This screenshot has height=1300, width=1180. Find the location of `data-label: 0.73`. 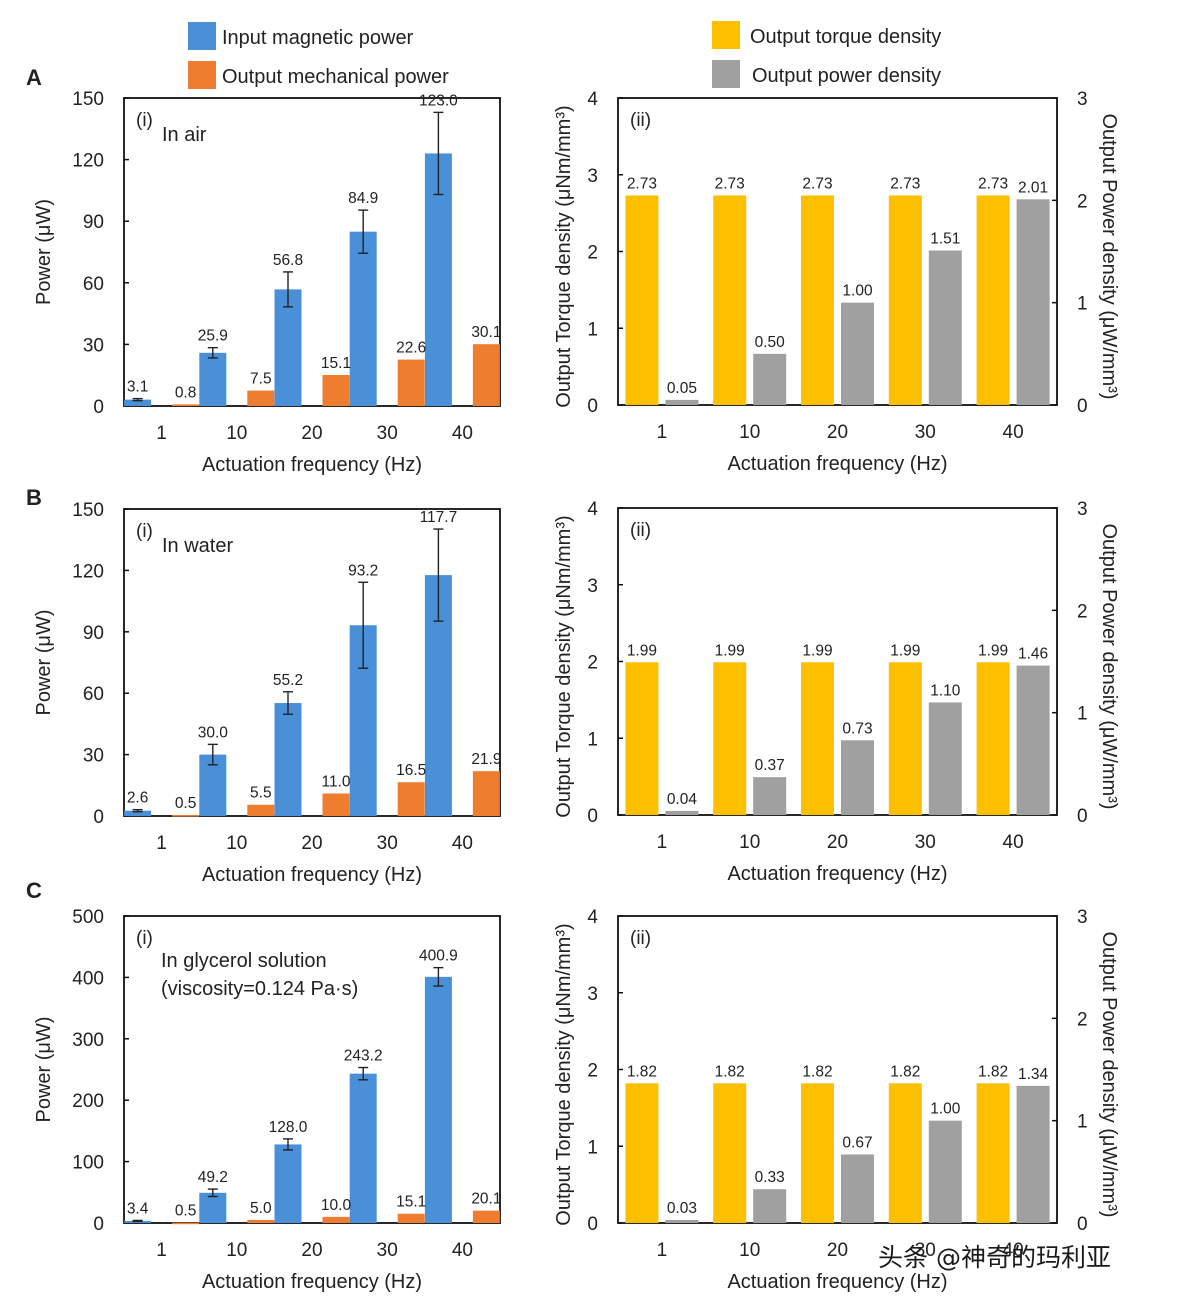

data-label: 0.73 is located at coordinates (857, 728).